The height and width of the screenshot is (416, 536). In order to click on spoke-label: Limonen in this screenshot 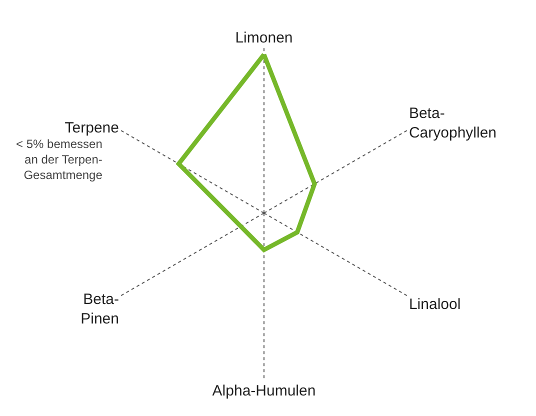, I will do `click(264, 38)`.